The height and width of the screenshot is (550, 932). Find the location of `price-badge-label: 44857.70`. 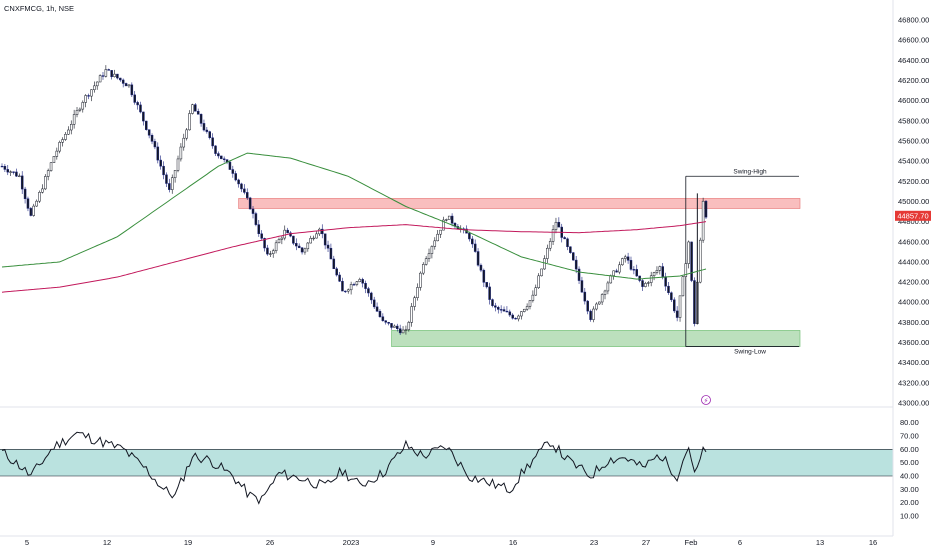

price-badge-label: 44857.70 is located at coordinates (912, 215).